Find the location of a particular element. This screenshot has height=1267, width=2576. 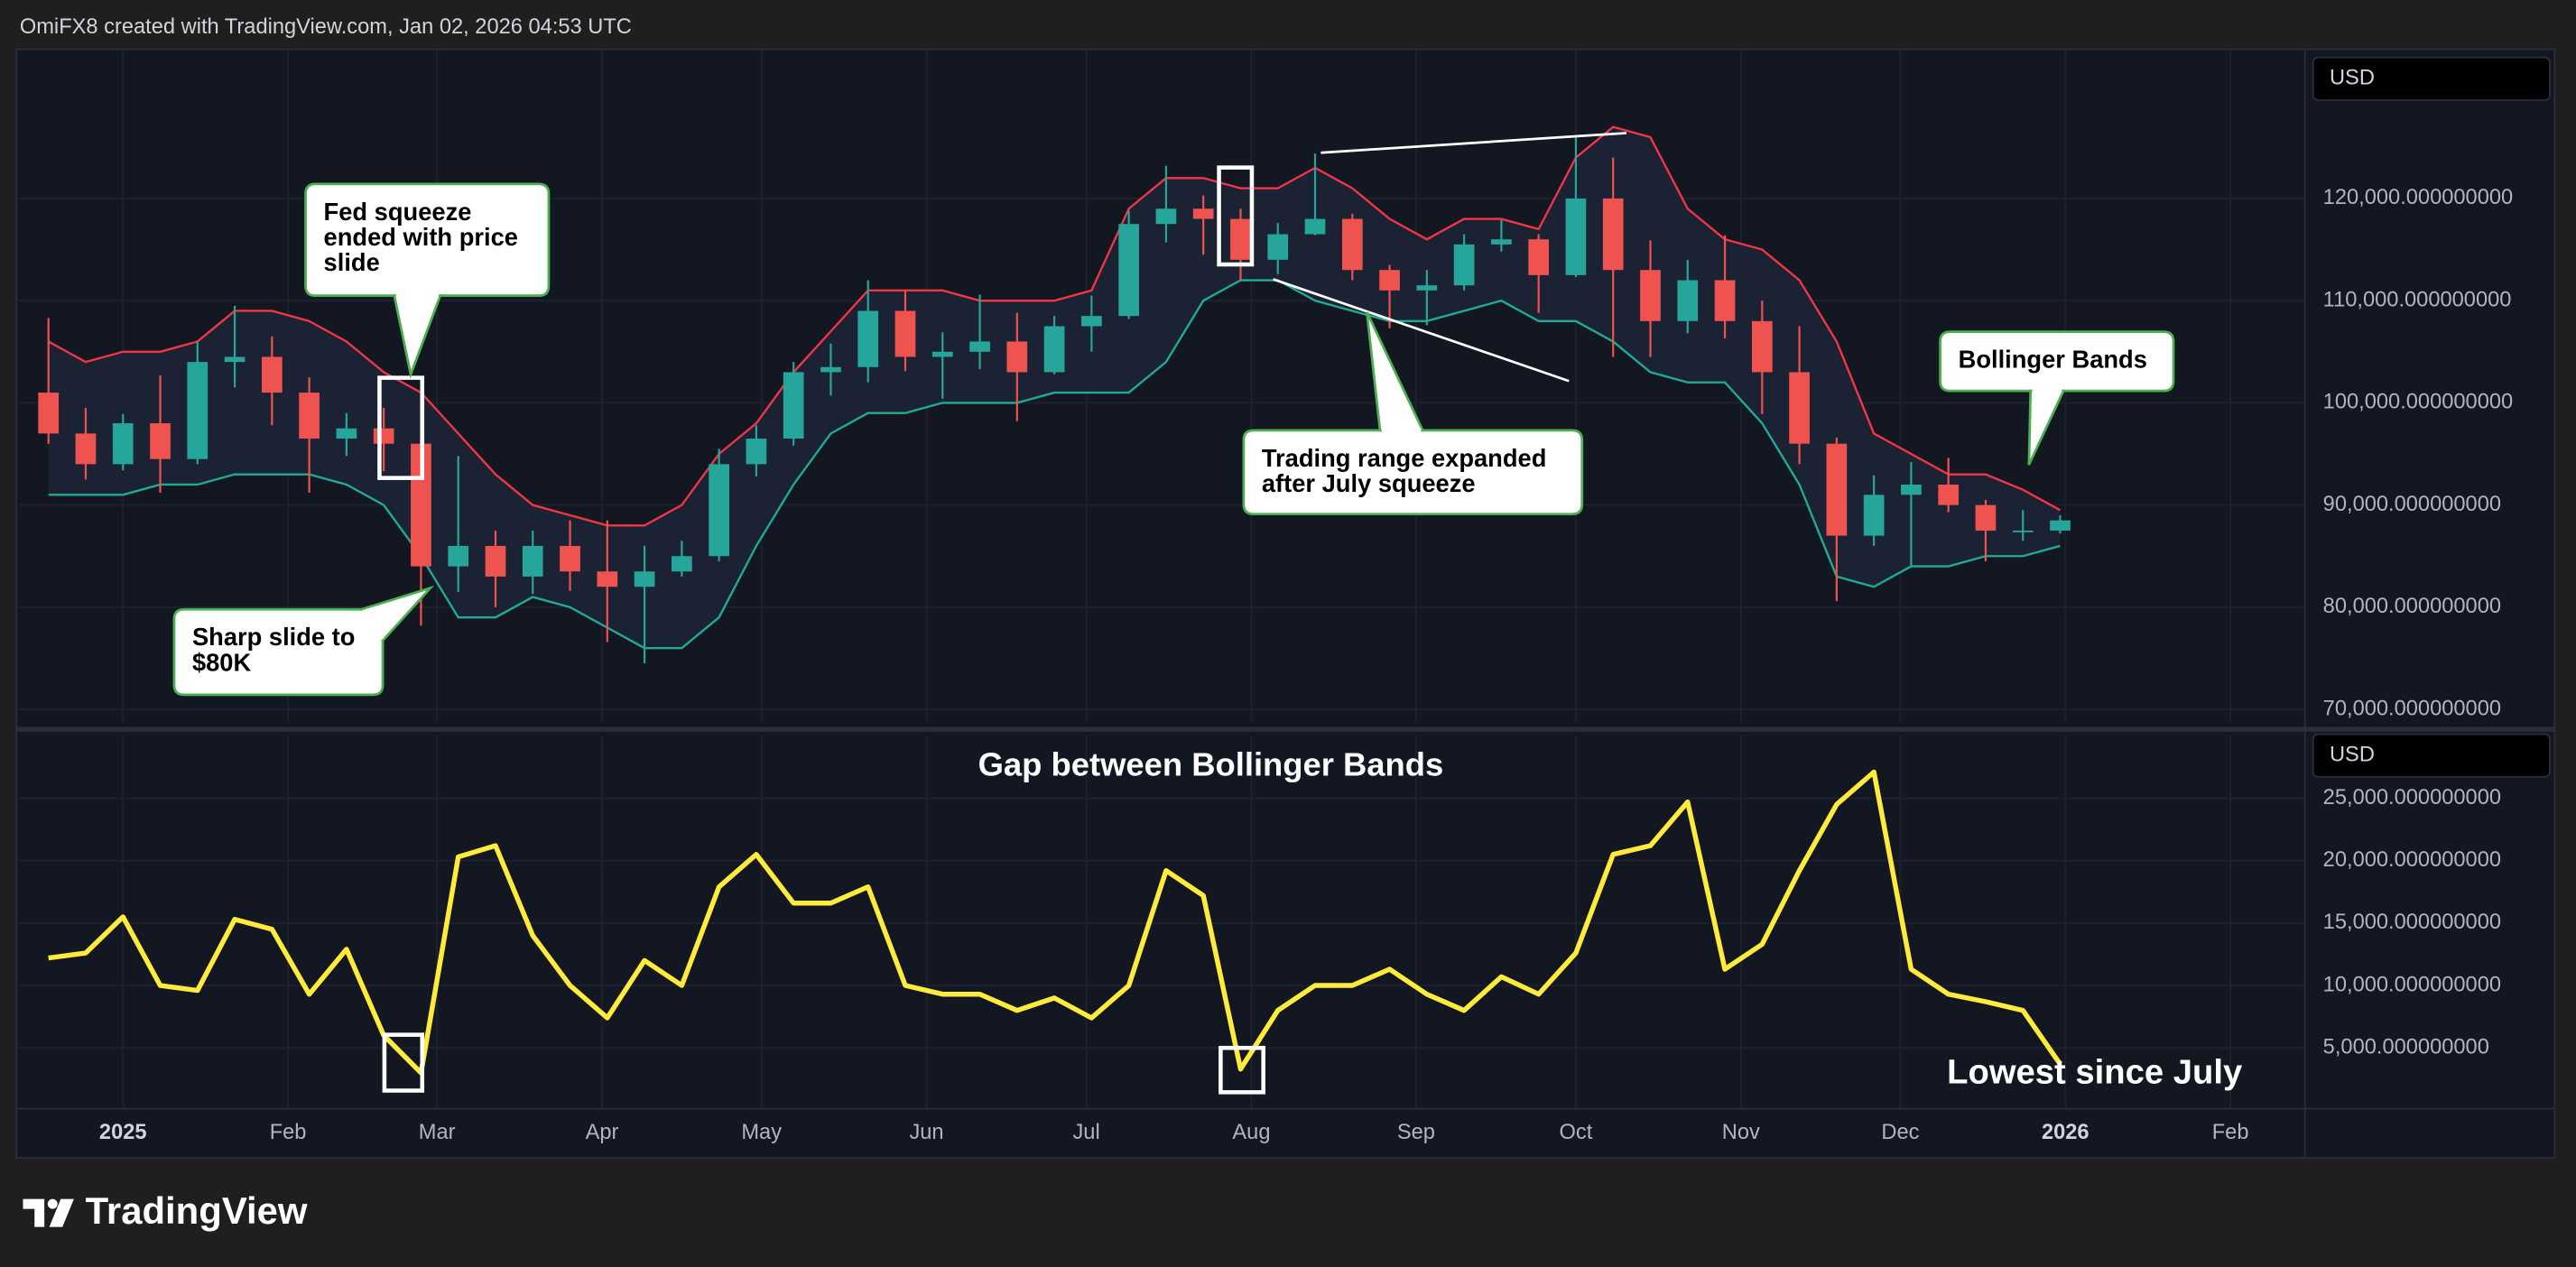

x-tick-label: 2025 is located at coordinates (123, 1132).